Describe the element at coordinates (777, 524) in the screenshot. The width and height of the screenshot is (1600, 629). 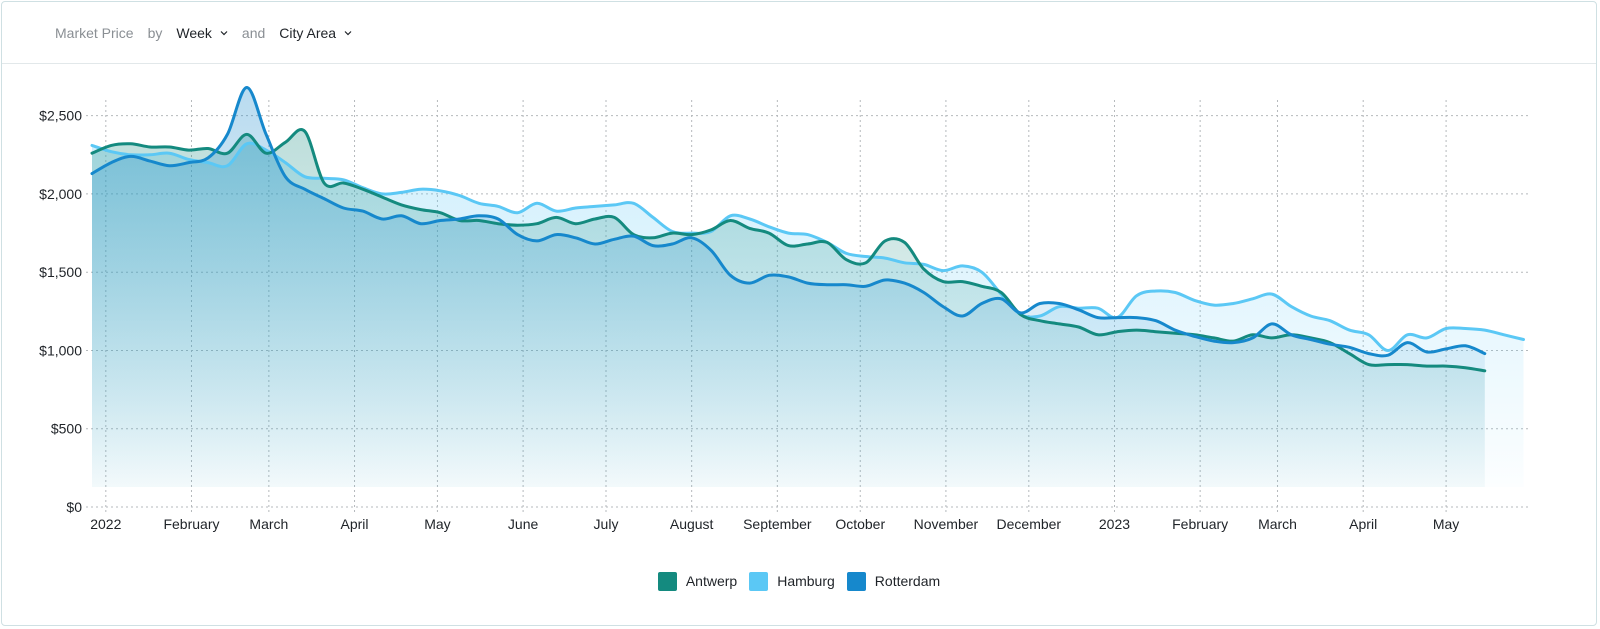
I see `x-tick-label: September` at that location.